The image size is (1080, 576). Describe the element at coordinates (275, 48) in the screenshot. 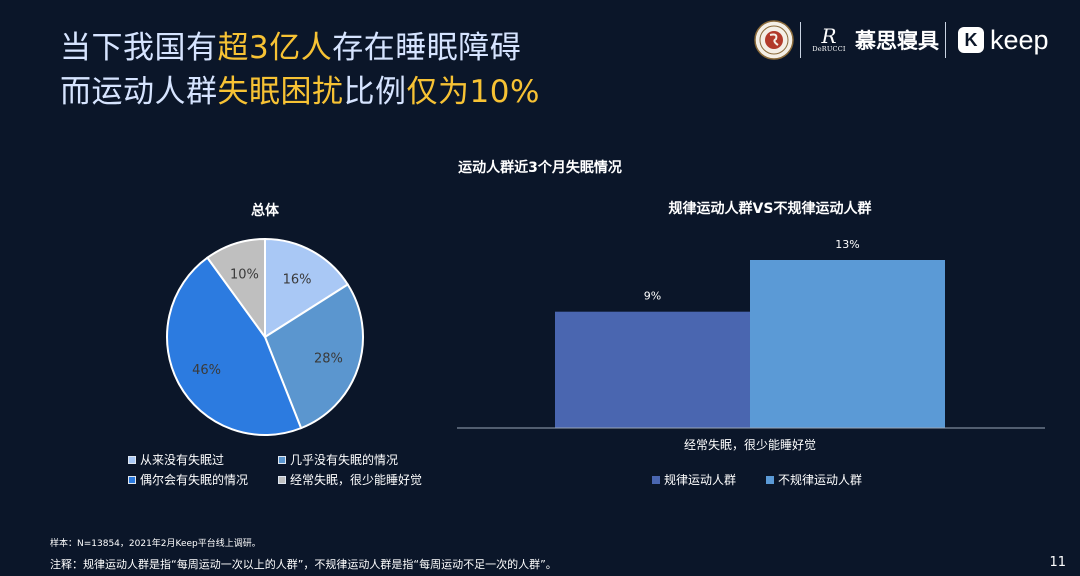

I see `headline-highlight-3e8: 超3亿人` at that location.